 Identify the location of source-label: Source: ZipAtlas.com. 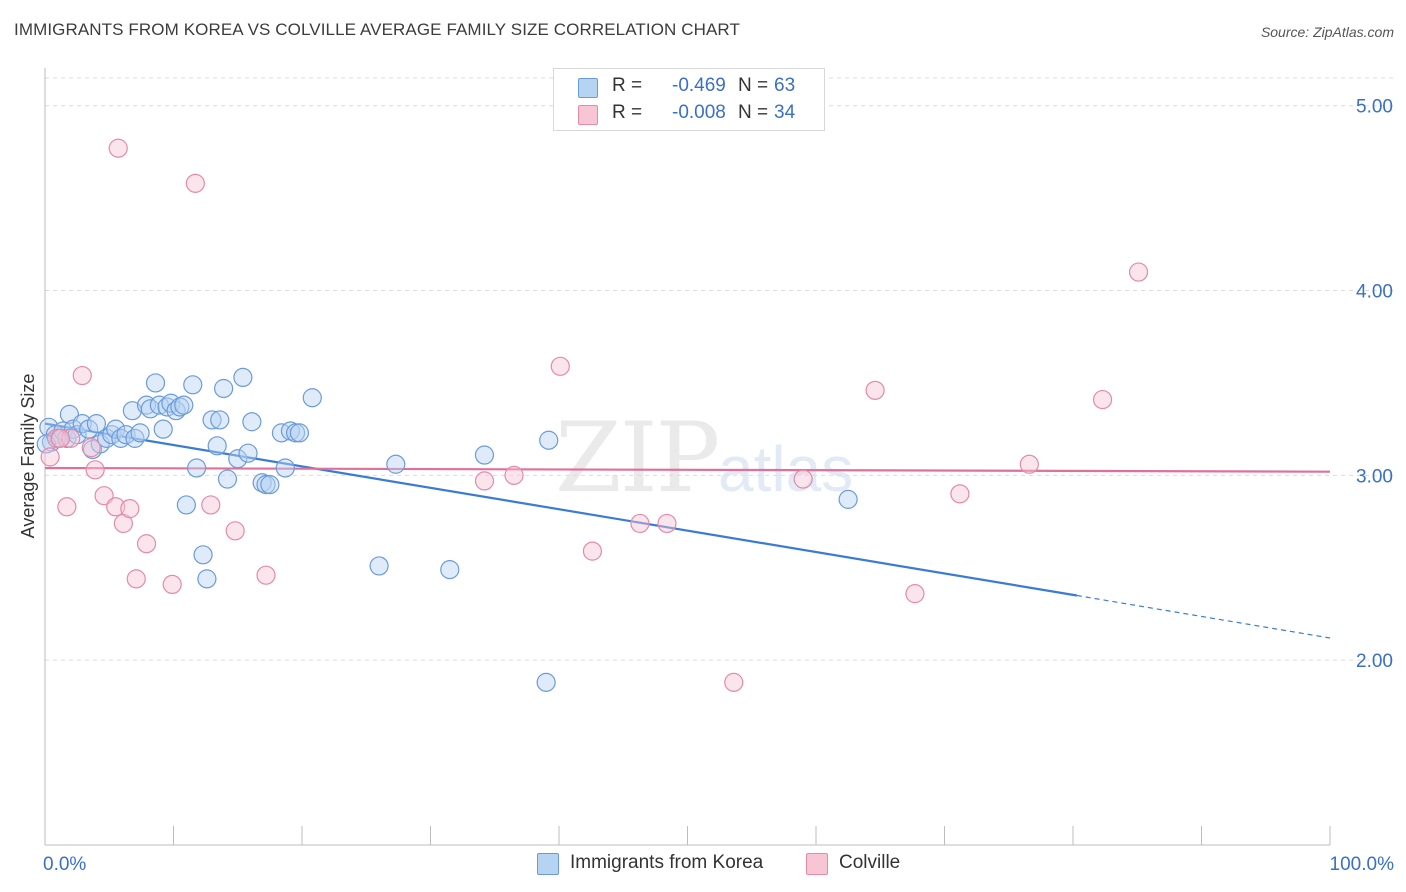
(1327, 32).